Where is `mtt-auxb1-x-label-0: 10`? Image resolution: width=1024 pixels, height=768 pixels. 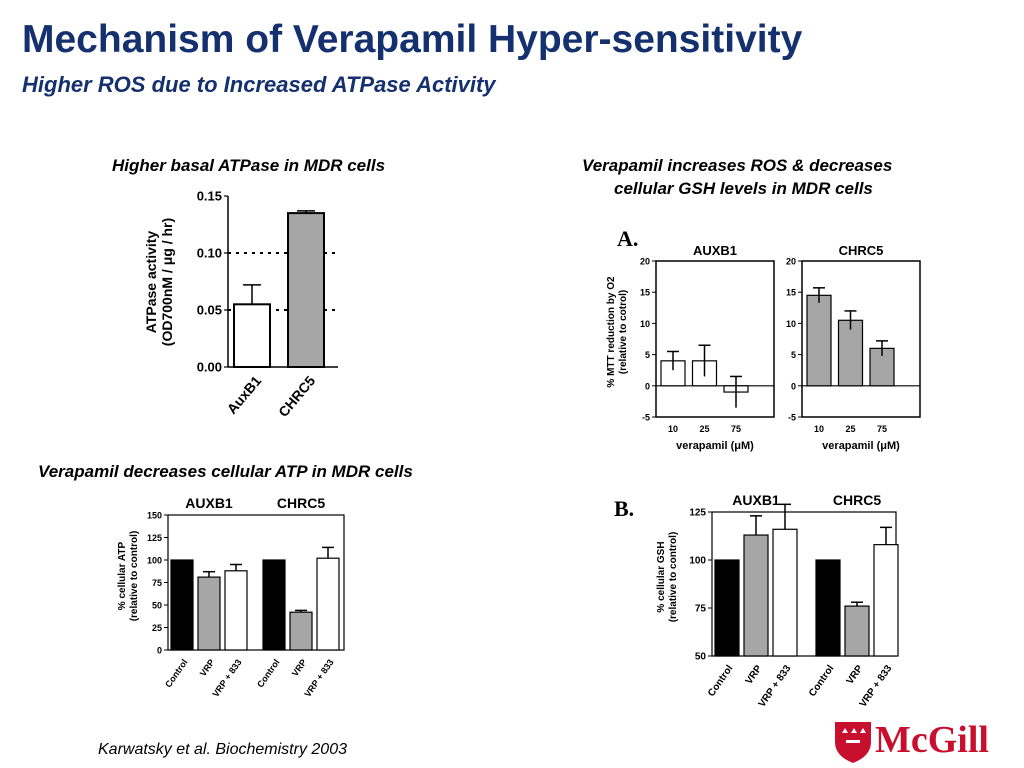 mtt-auxb1-x-label-0: 10 is located at coordinates (673, 429).